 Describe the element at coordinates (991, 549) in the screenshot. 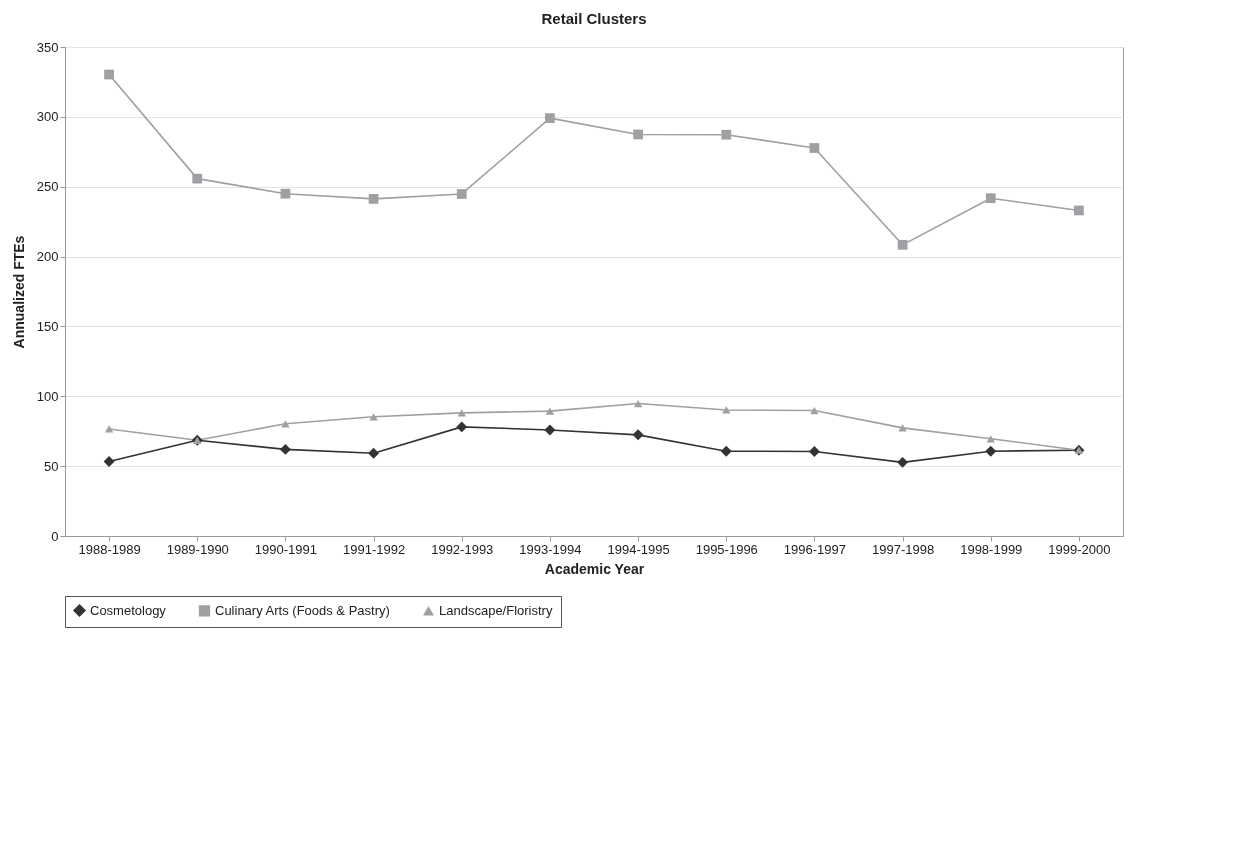

I see `x-tick-label: 1998-1999` at that location.